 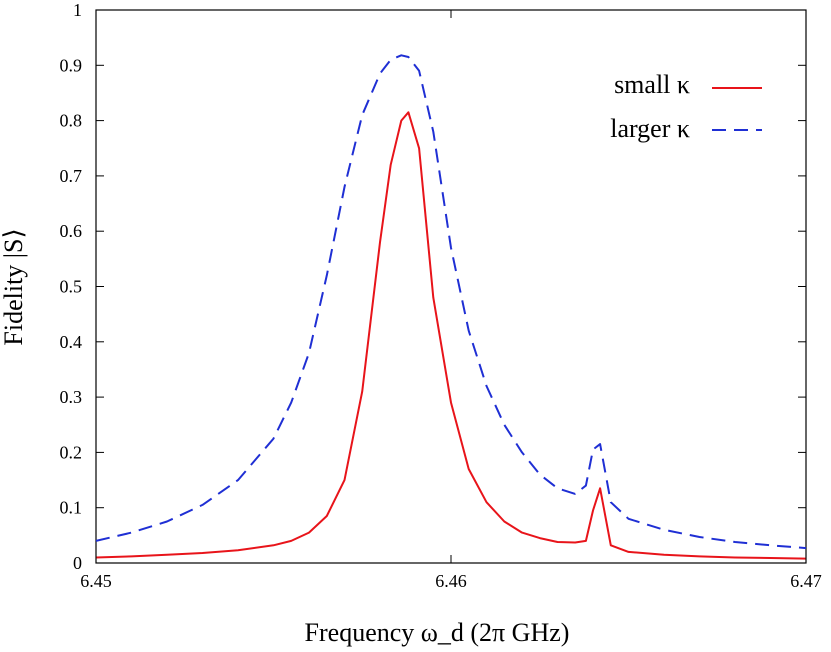 I want to click on y-tick-label-0: 0, so click(x=77, y=563).